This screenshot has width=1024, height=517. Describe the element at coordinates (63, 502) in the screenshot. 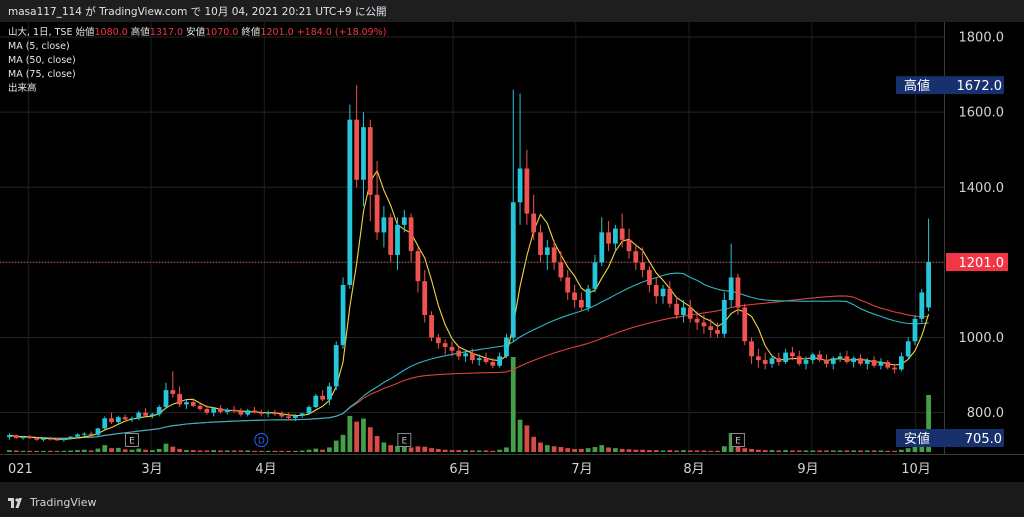

I see `brand-label: TradingView` at that location.